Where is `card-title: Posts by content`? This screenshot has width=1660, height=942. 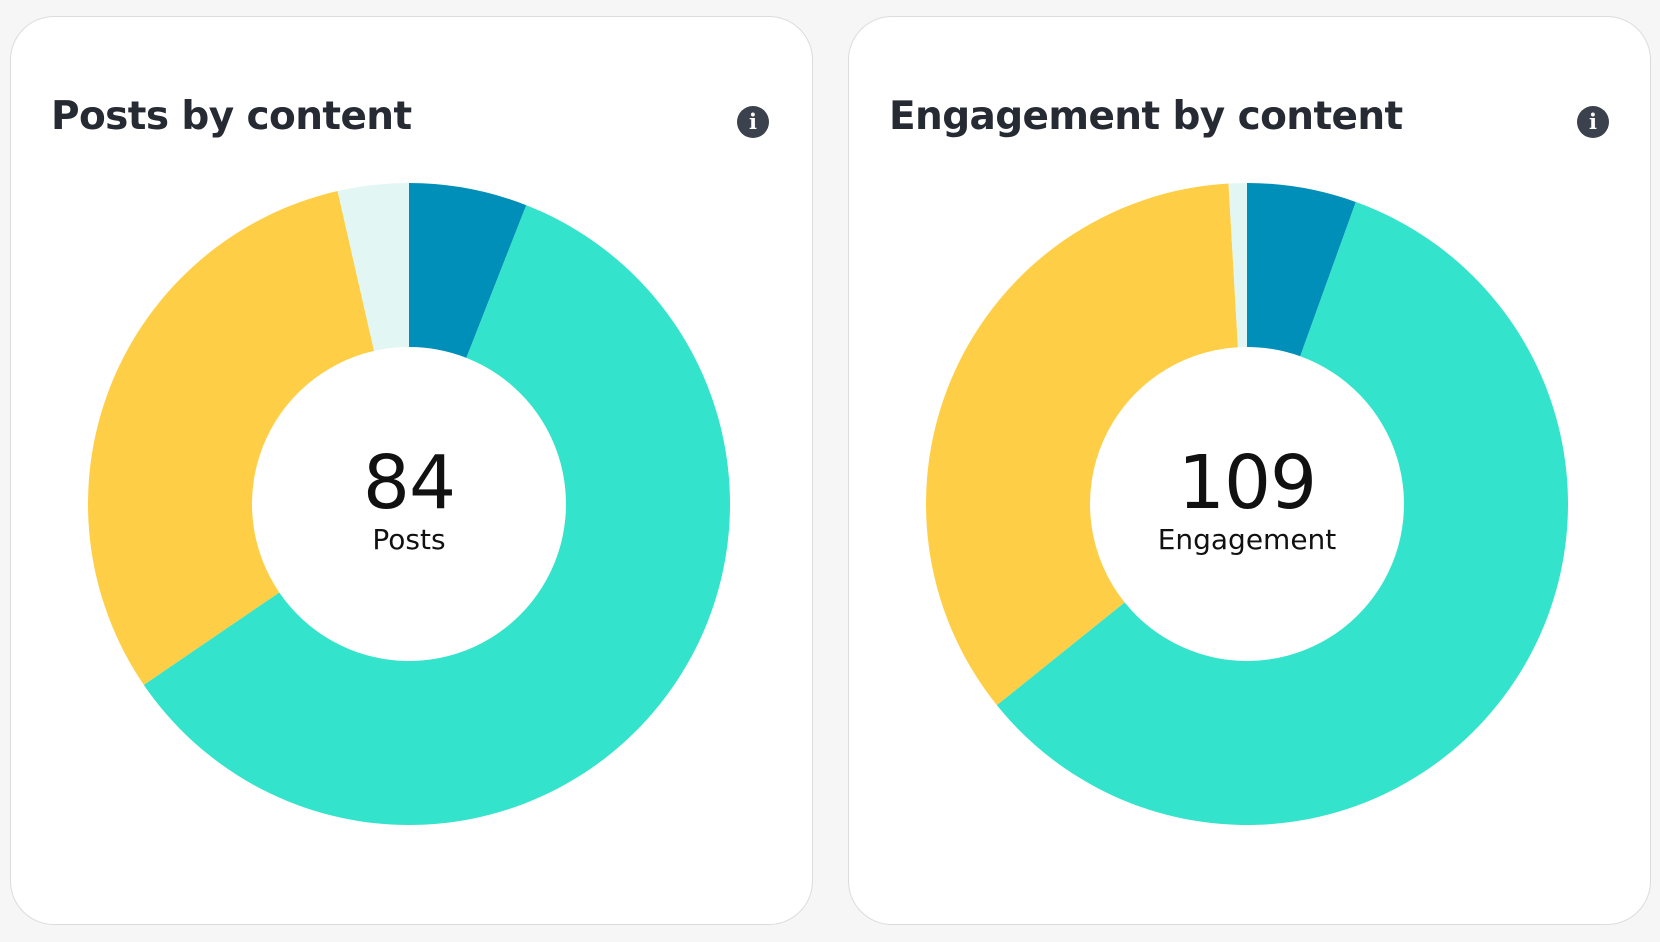
card-title: Posts by content is located at coordinates (231, 116).